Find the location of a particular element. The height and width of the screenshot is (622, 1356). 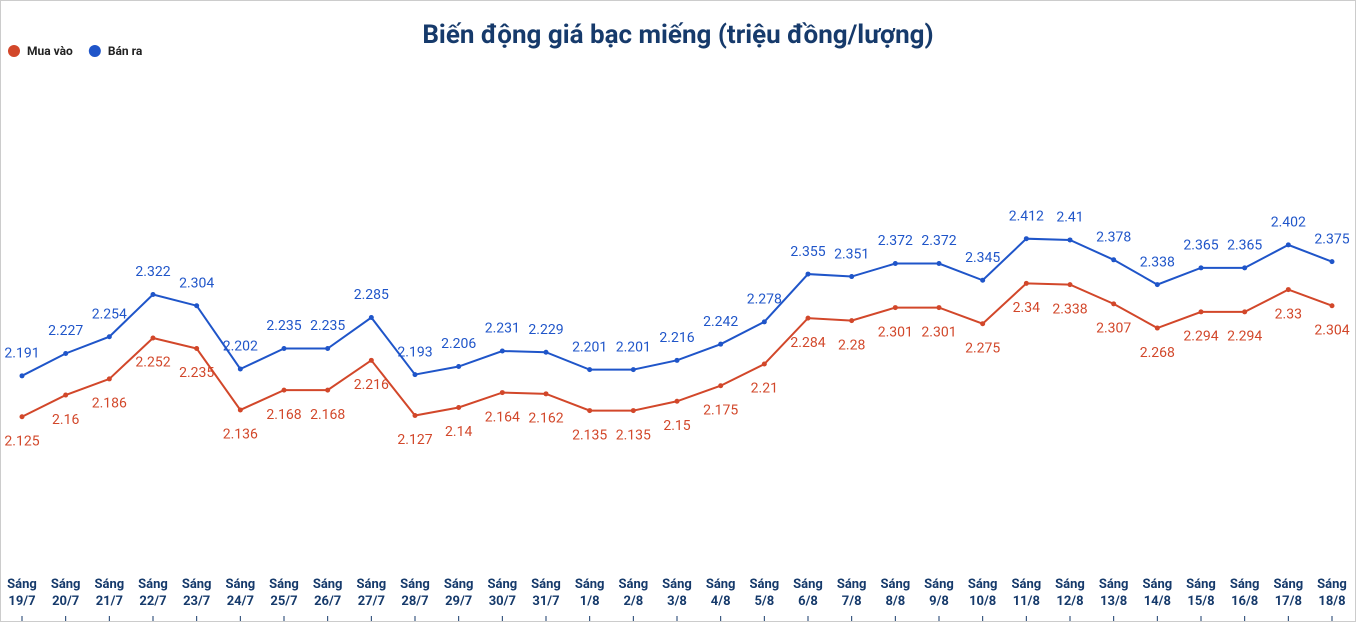

value-label: 2.268 is located at coordinates (1157, 353).